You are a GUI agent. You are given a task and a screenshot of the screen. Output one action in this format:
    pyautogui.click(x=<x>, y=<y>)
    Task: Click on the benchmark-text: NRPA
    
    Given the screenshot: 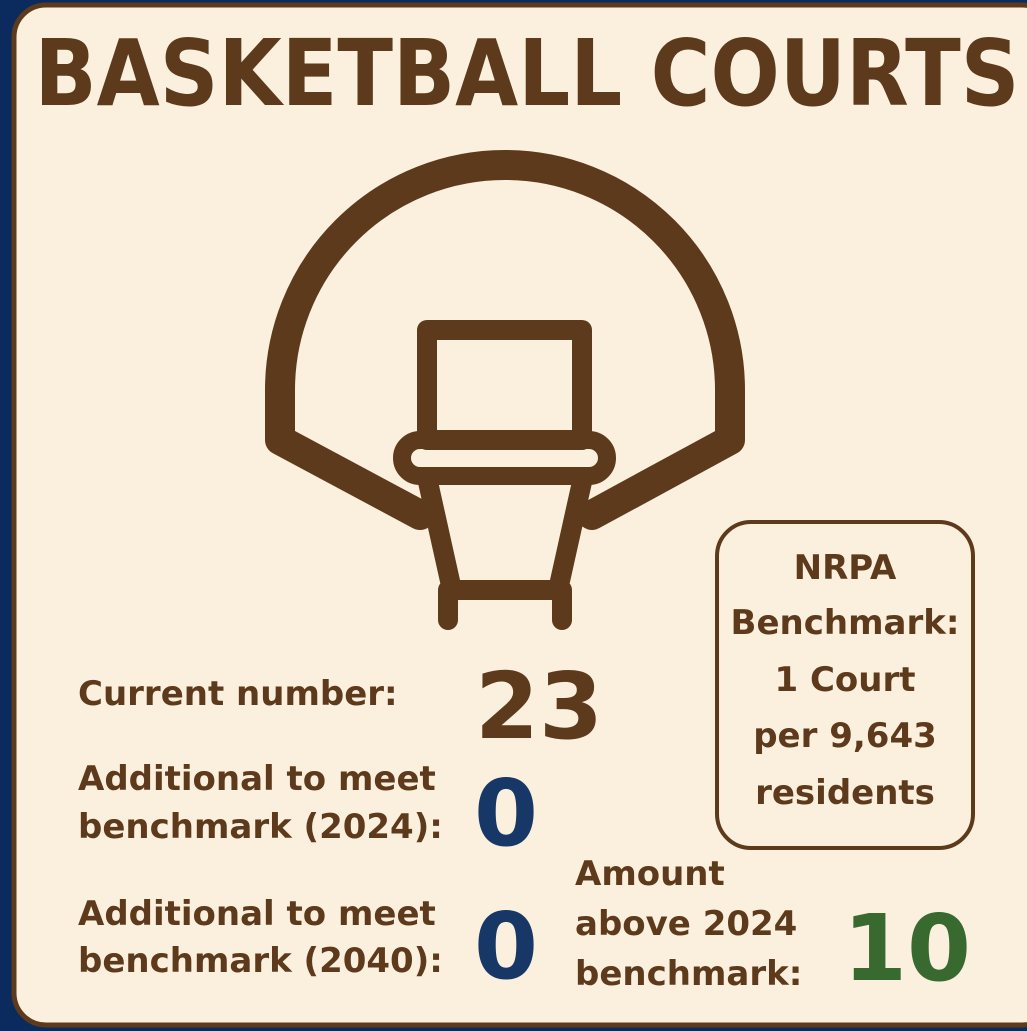 What is the action you would take?
    pyautogui.click(x=845, y=568)
    